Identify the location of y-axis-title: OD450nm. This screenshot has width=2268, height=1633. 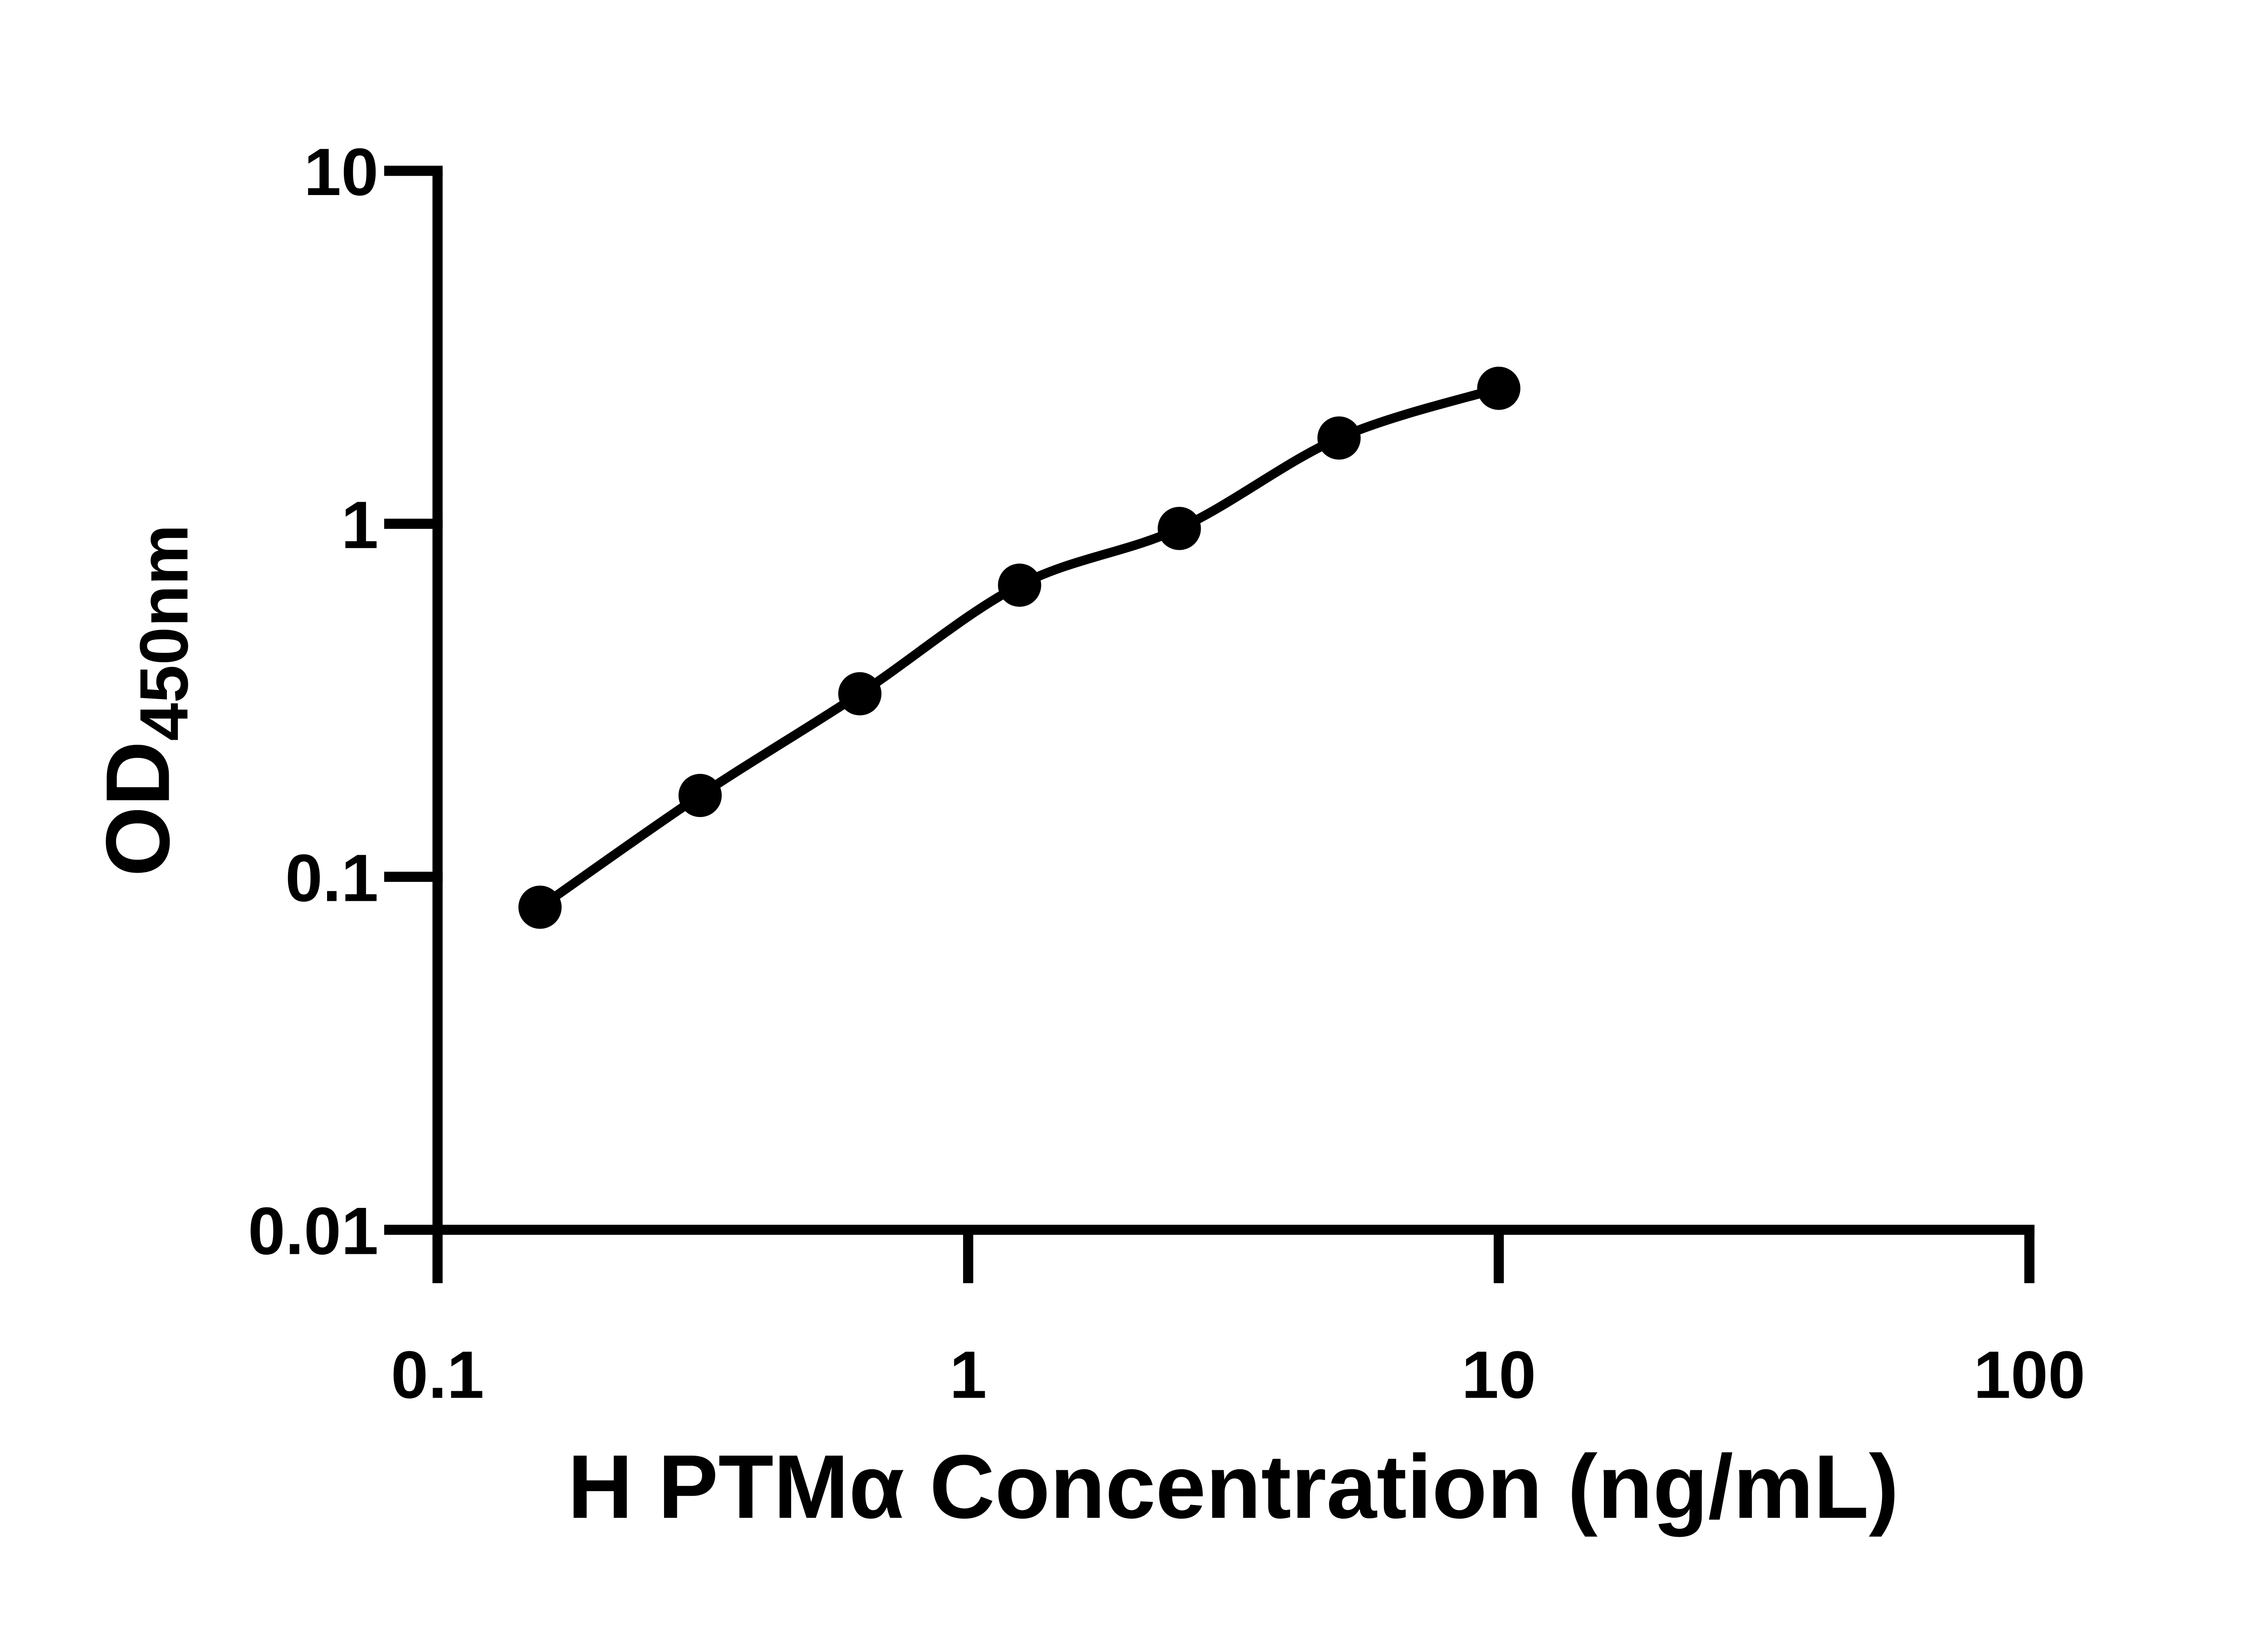
(145, 700).